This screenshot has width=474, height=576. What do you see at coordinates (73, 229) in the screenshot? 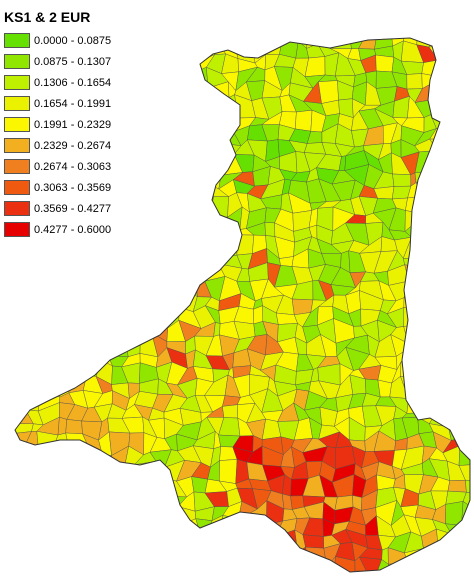
I see `legend-label: 0.4277 - 0.6000` at bounding box center [73, 229].